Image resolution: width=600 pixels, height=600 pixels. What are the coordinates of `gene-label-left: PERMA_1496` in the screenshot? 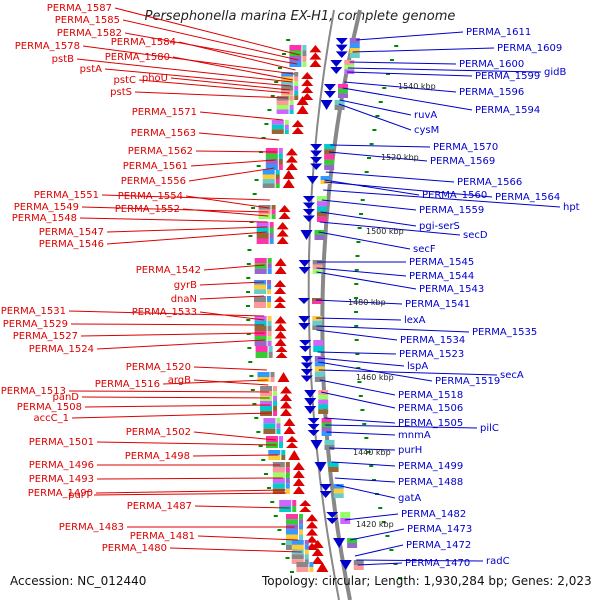 It's located at (61, 465).